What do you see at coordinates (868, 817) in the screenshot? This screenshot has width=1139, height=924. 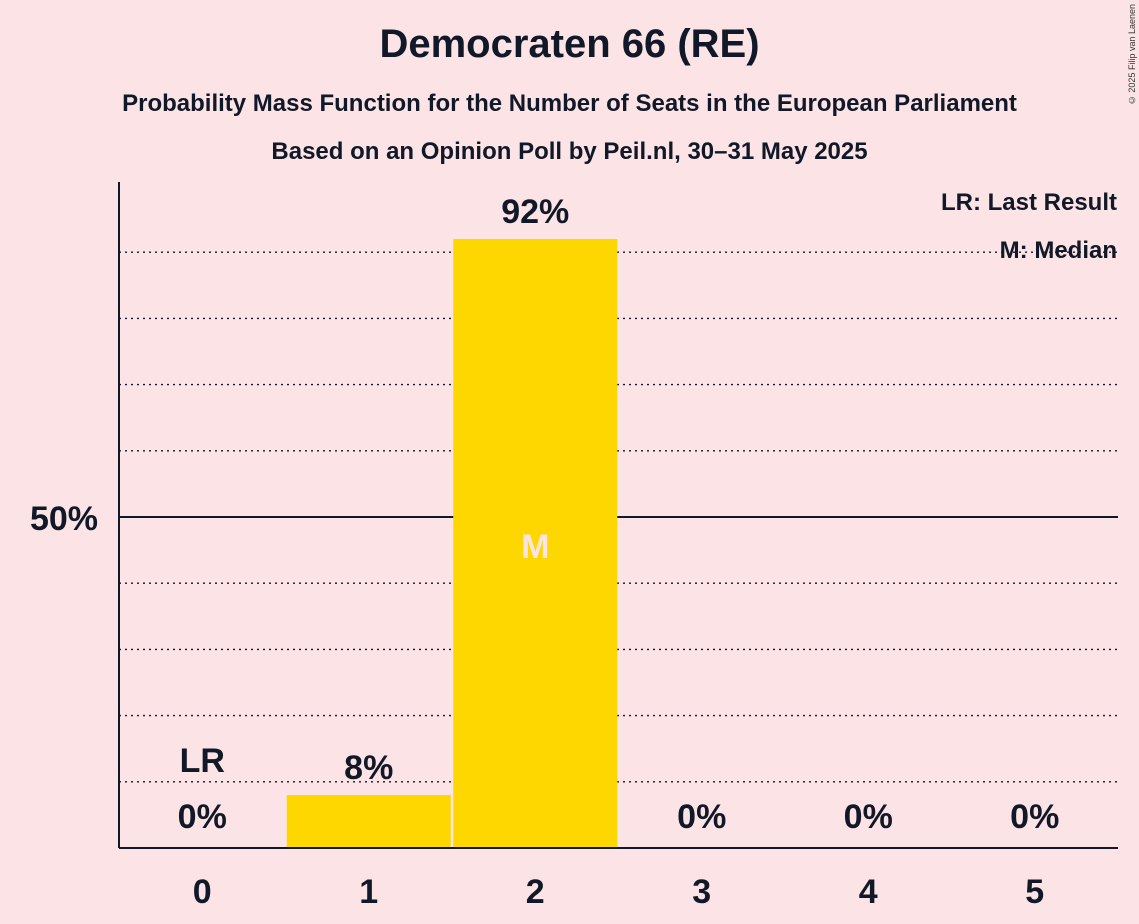 I see `value-label-seat-4: 0%` at bounding box center [868, 817].